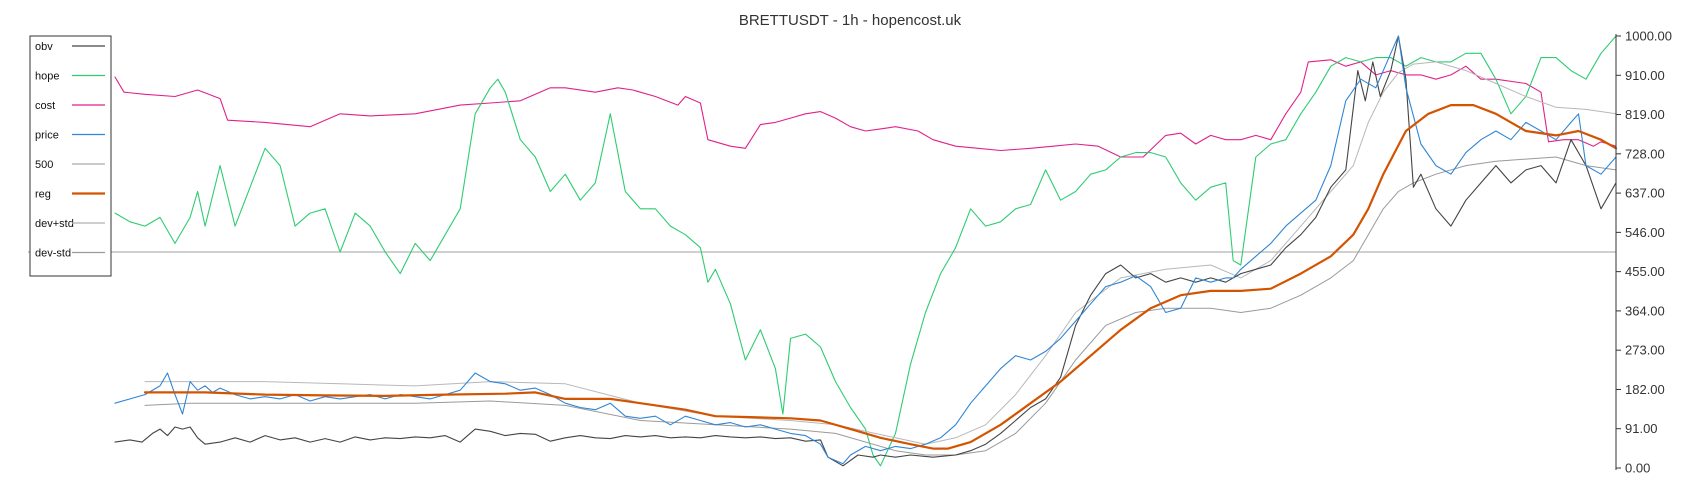 This screenshot has width=1700, height=500. What do you see at coordinates (1648, 36) in the screenshot?
I see `y-tick-label: 1000.00` at bounding box center [1648, 36].